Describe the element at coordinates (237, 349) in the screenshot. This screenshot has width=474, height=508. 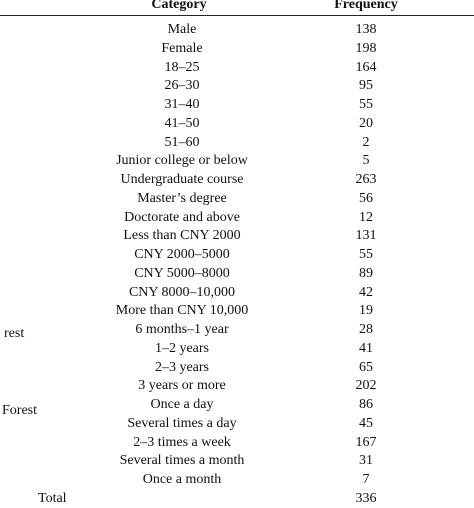
I see `table-row: 1–2 years 41` at that location.